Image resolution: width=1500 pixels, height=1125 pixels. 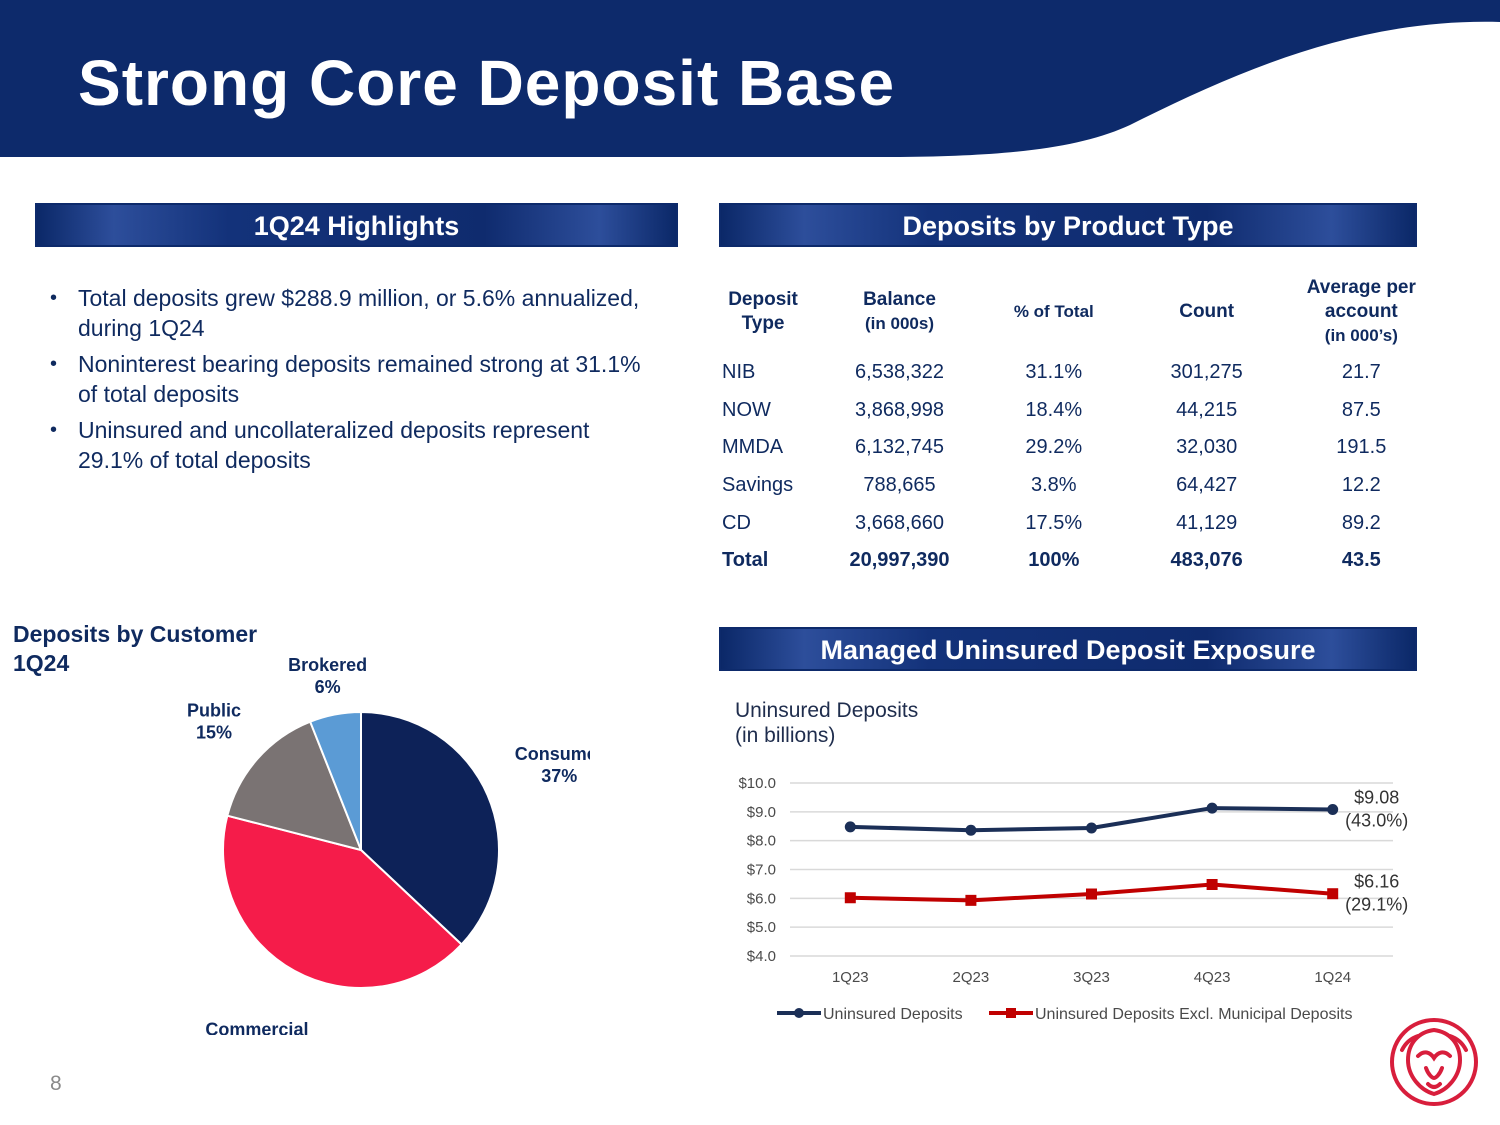 What do you see at coordinates (826, 723) in the screenshot?
I see `line-chart-note: Uninsured Deposits (in billions)` at bounding box center [826, 723].